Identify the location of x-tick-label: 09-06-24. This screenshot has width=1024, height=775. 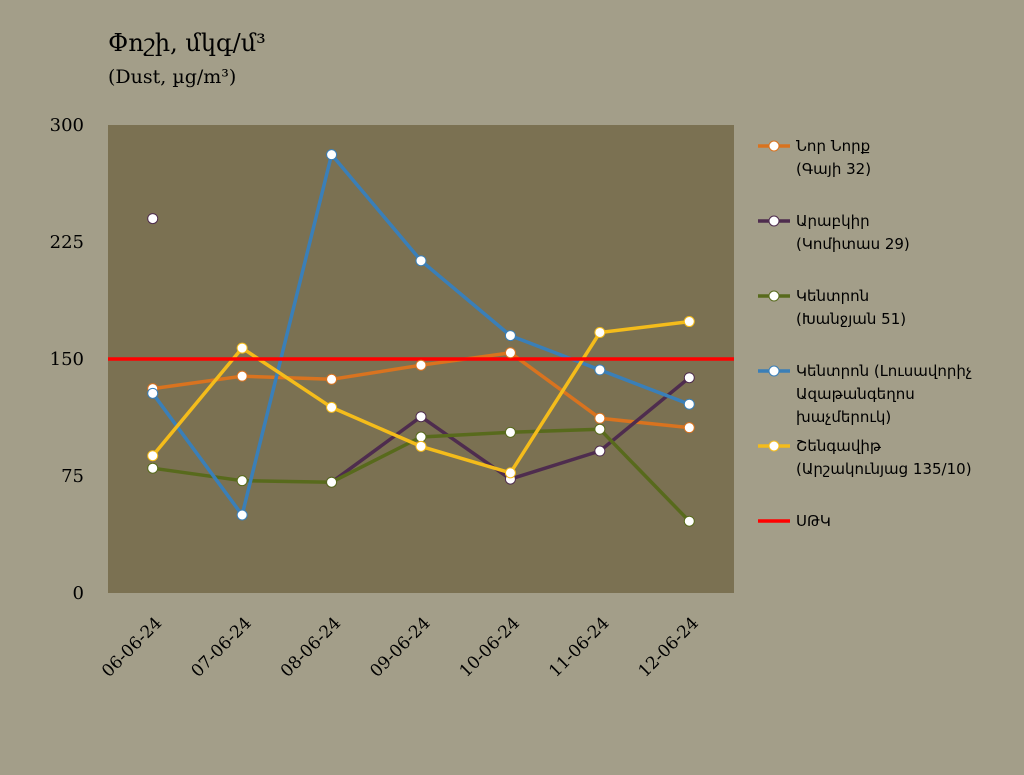
(400, 647).